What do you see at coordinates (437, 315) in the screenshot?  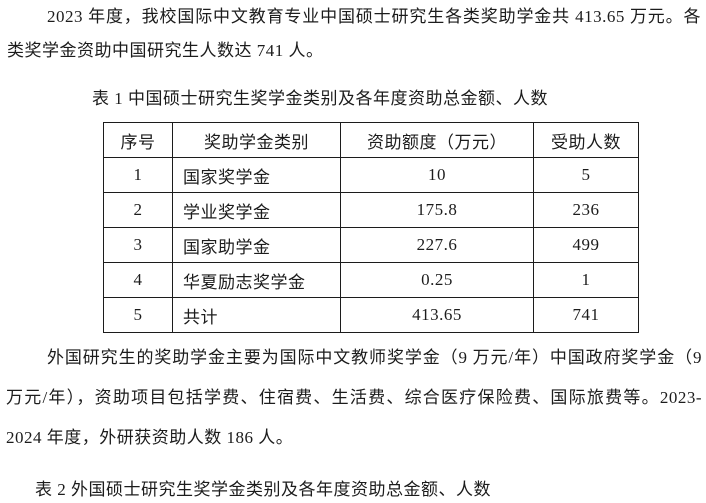 I see `table-cell: 413.65` at bounding box center [437, 315].